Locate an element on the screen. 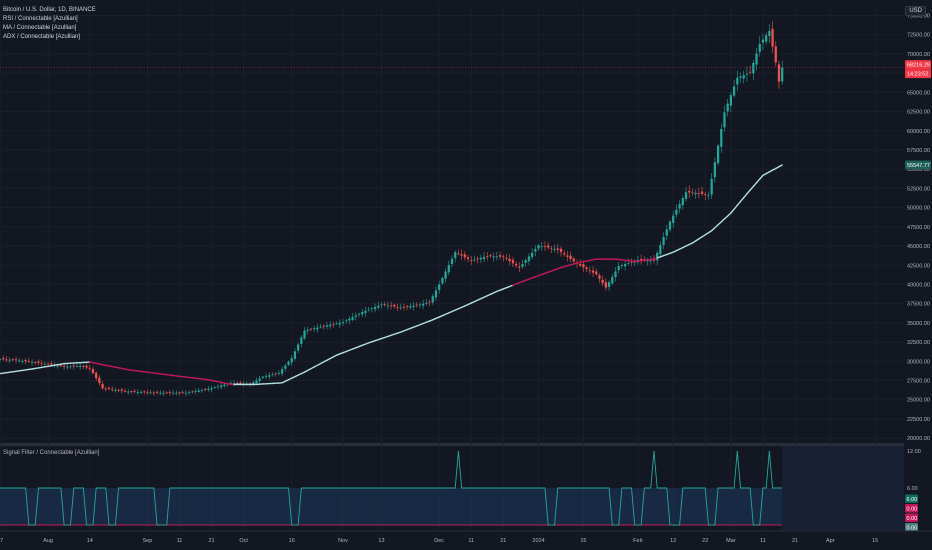 The width and height of the screenshot is (932, 550). countdown-label-bg is located at coordinates (918, 74).